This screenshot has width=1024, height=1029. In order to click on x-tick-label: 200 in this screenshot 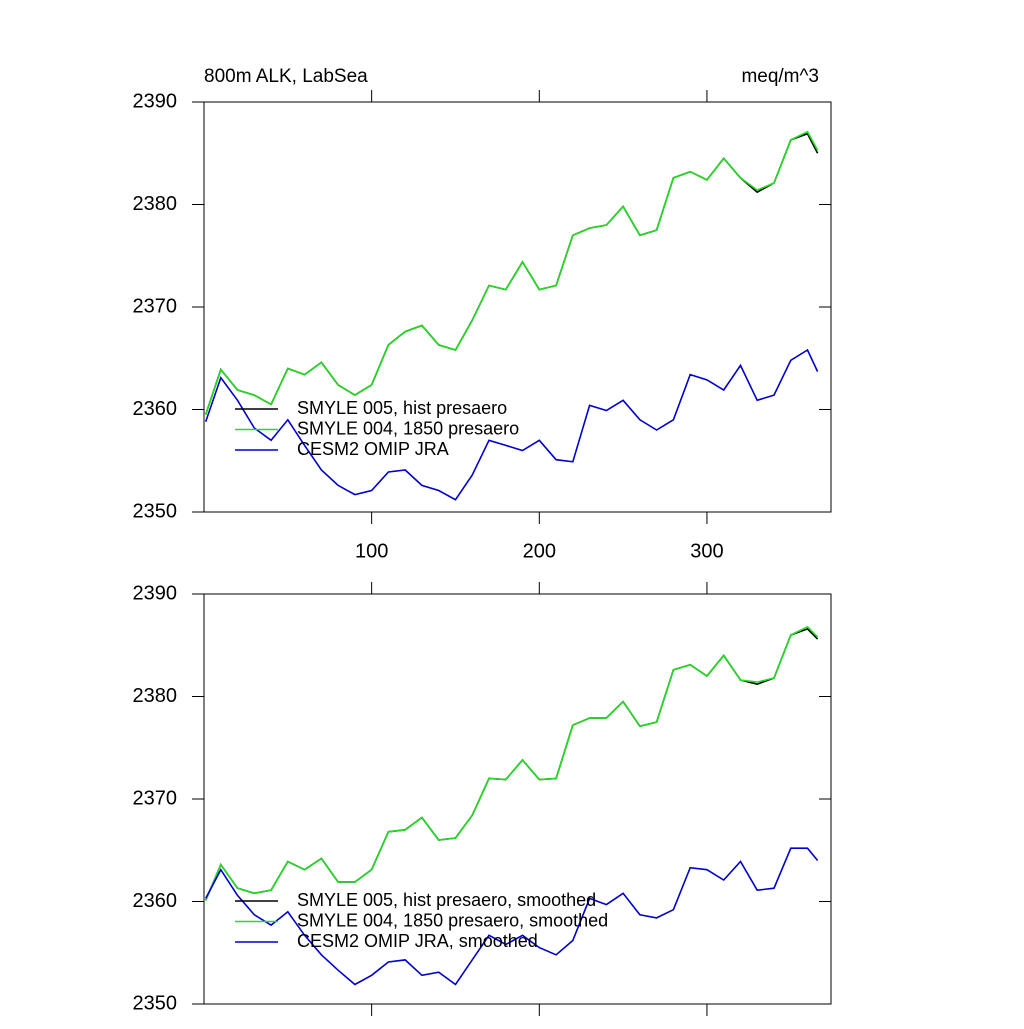, I will do `click(539, 551)`.